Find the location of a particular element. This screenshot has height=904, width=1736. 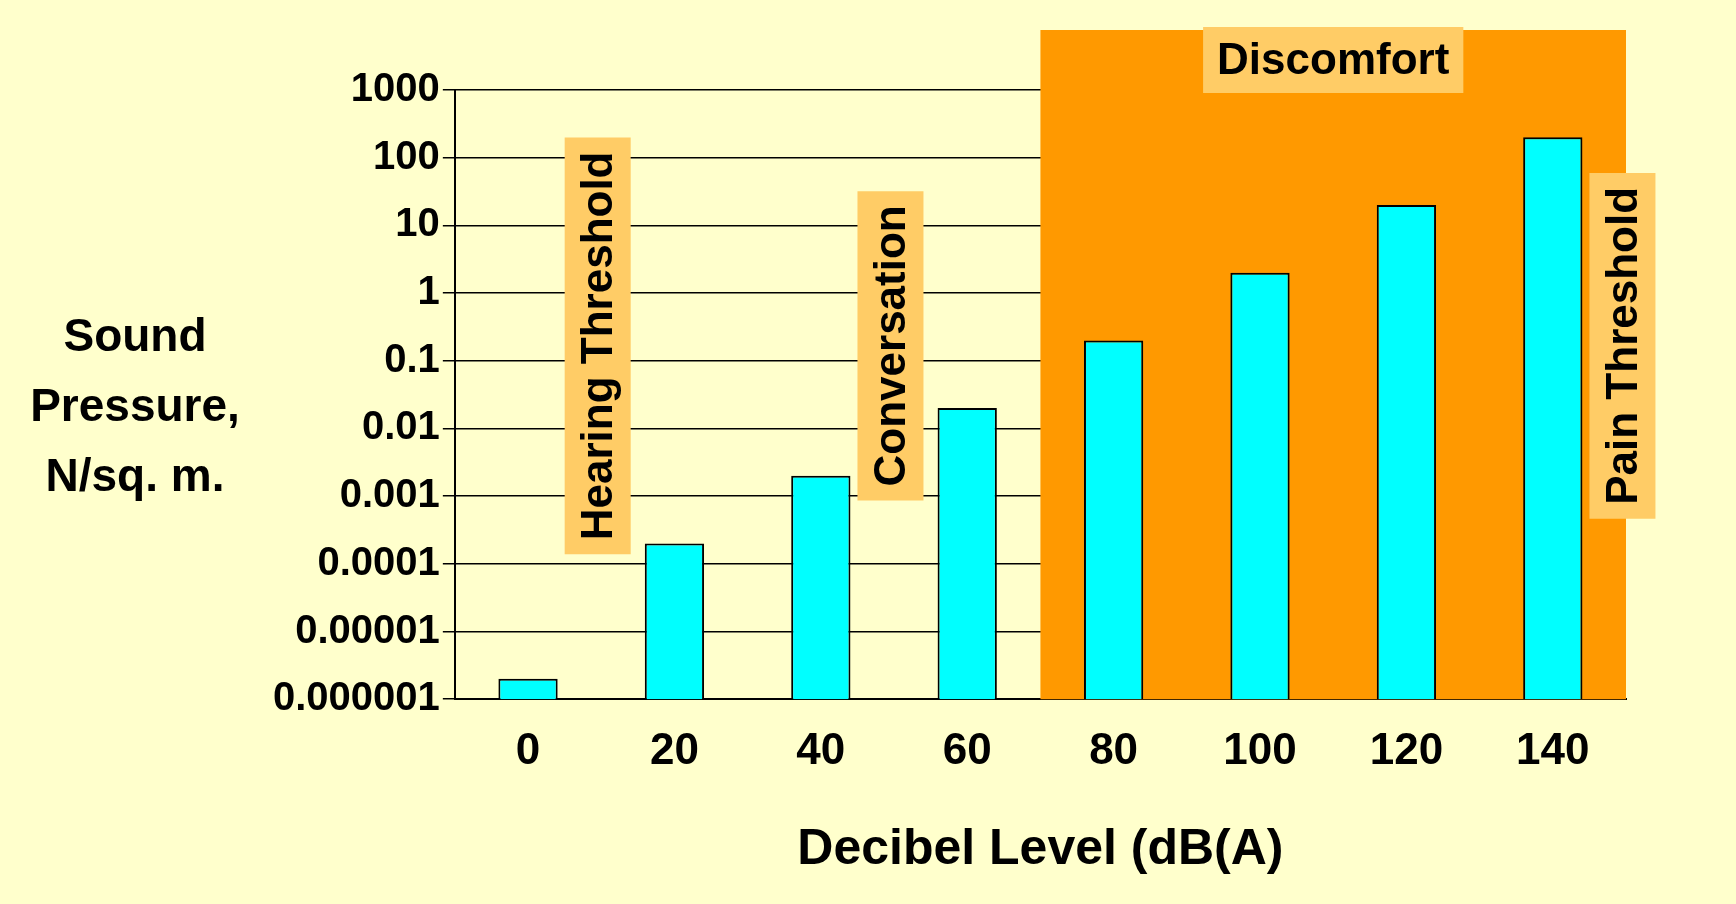

y-tick-label: 100 is located at coordinates (406, 154).